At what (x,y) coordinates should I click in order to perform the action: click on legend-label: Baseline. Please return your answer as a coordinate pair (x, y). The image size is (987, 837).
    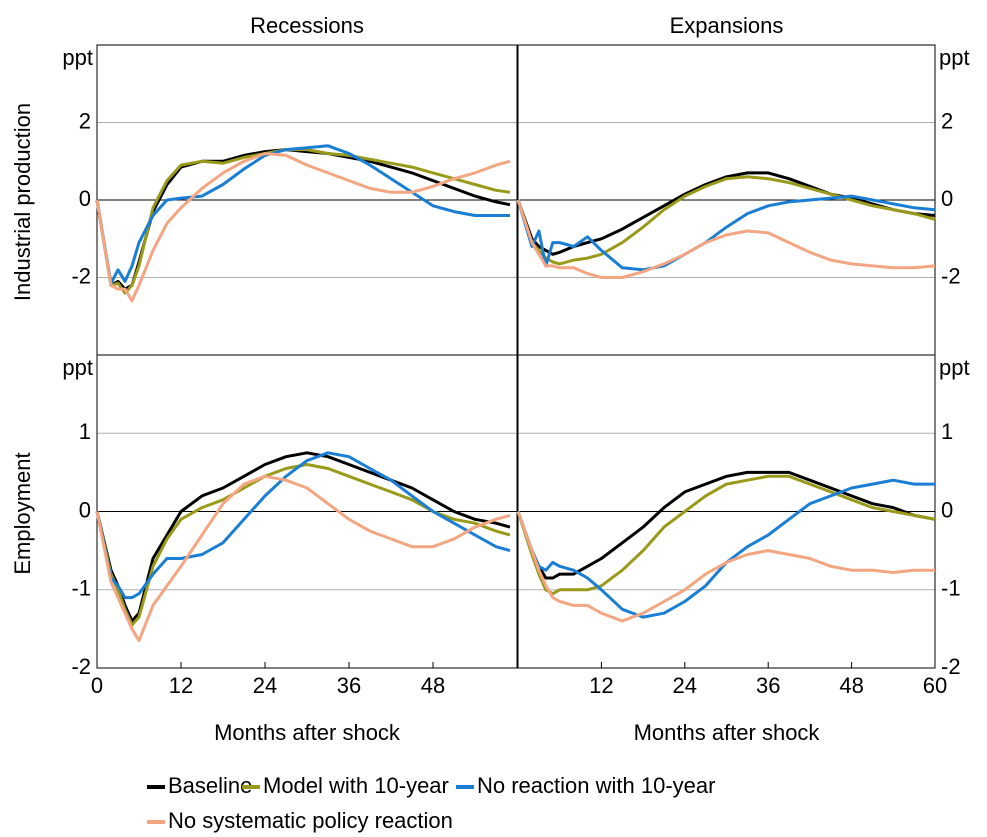
    Looking at the image, I should click on (210, 785).